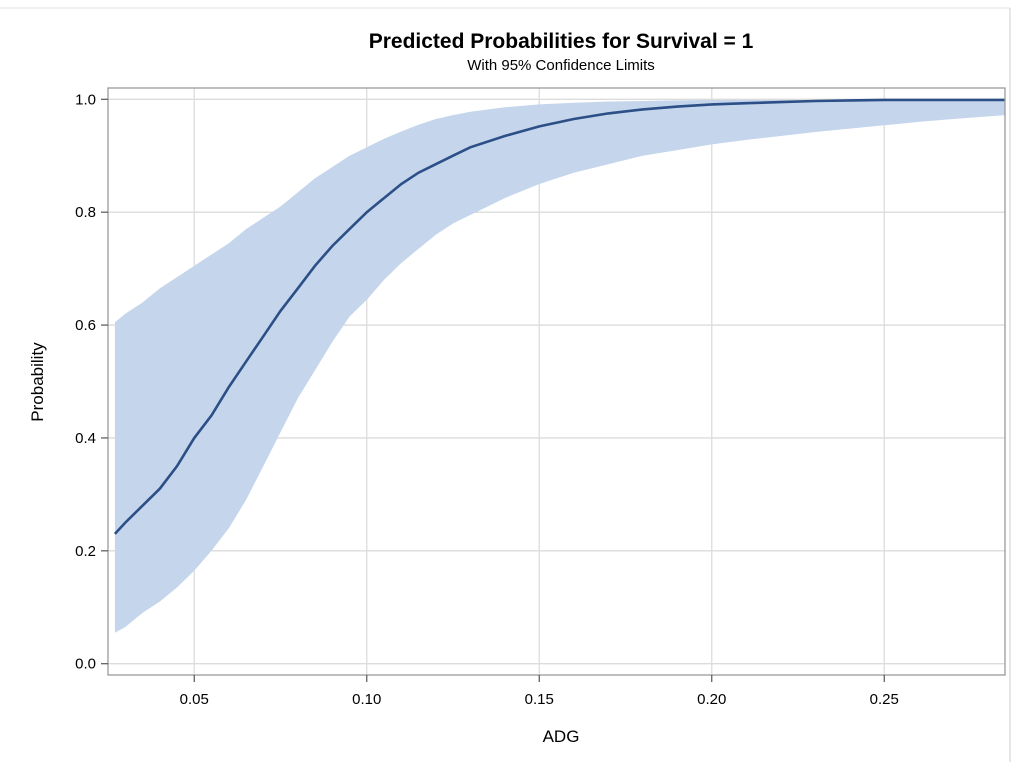 The width and height of the screenshot is (1014, 762). I want to click on y-axis-tick-labels: 0.0 0.2 0.4 0.6 0.8 1.0, so click(85, 381).